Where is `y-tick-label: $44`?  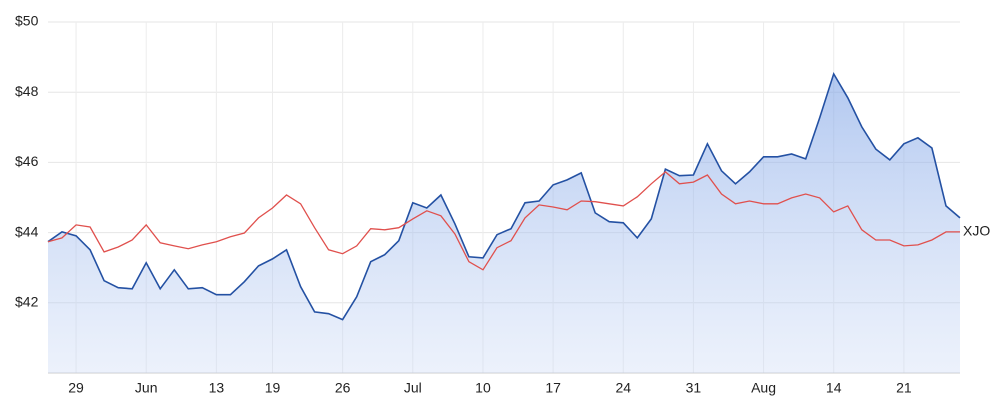
y-tick-label: $44 is located at coordinates (27, 231).